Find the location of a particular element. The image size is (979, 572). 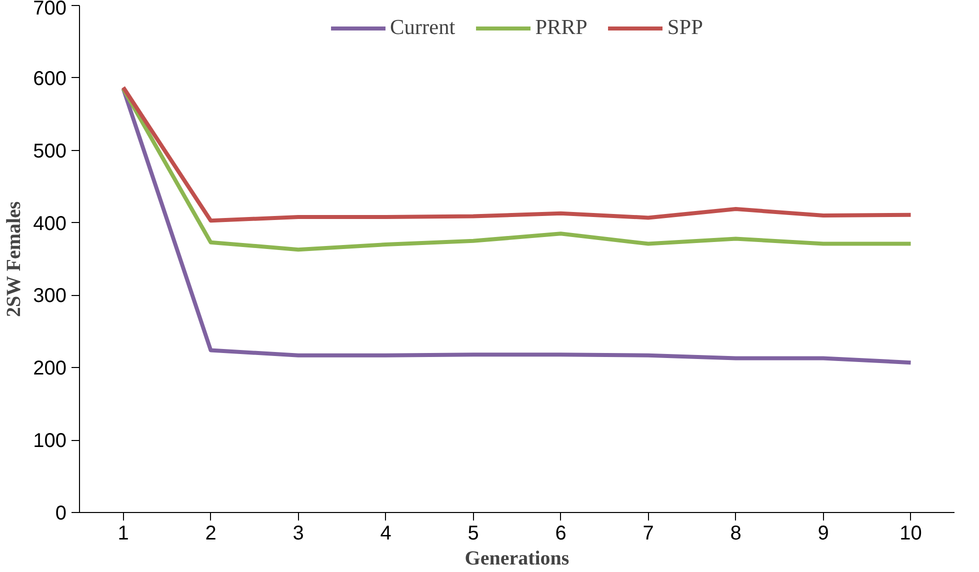

x-tick-label: 3 is located at coordinates (298, 533).